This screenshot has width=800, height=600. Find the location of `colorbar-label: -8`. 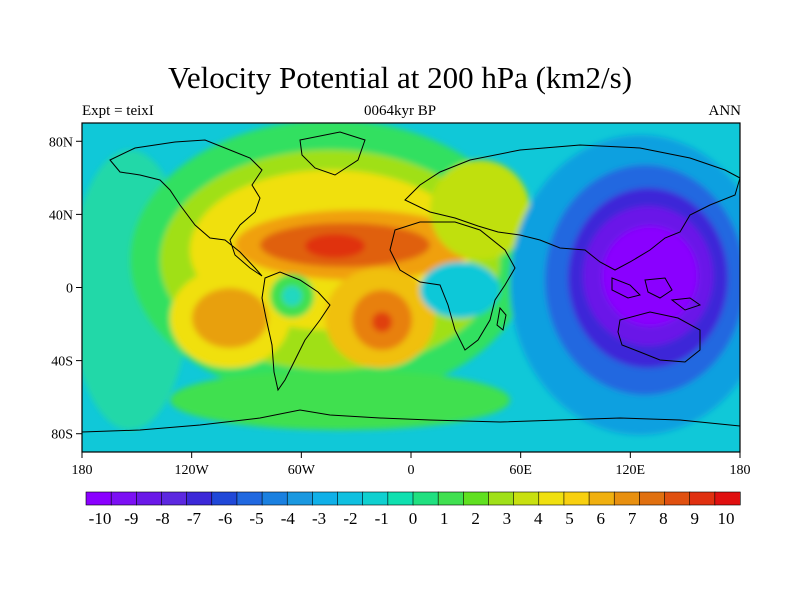

colorbar-label: -8 is located at coordinates (163, 518).